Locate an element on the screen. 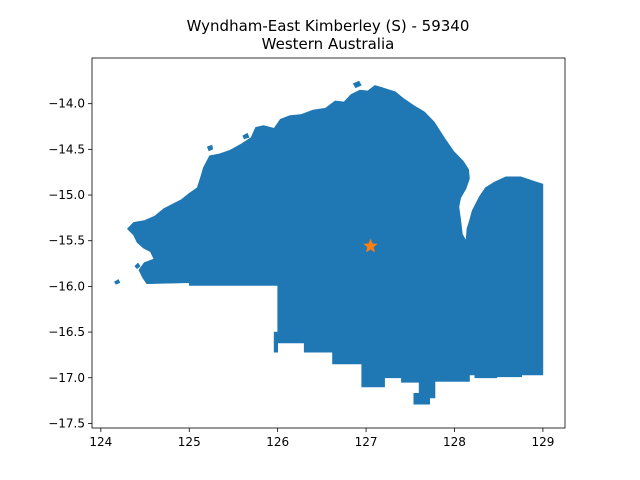 The height and width of the screenshot is (480, 640). x-tick-label: 126 is located at coordinates (277, 442).